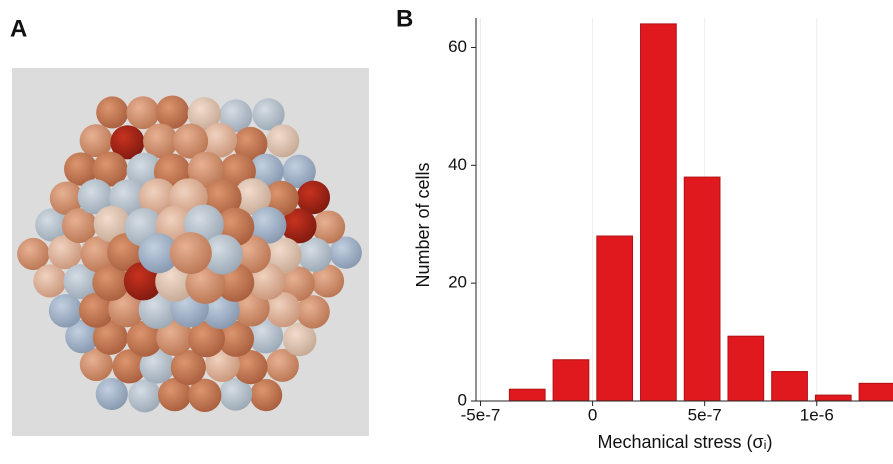 The width and height of the screenshot is (893, 464). Describe the element at coordinates (817, 414) in the screenshot. I see `x-tick-label: 1e-6` at that location.